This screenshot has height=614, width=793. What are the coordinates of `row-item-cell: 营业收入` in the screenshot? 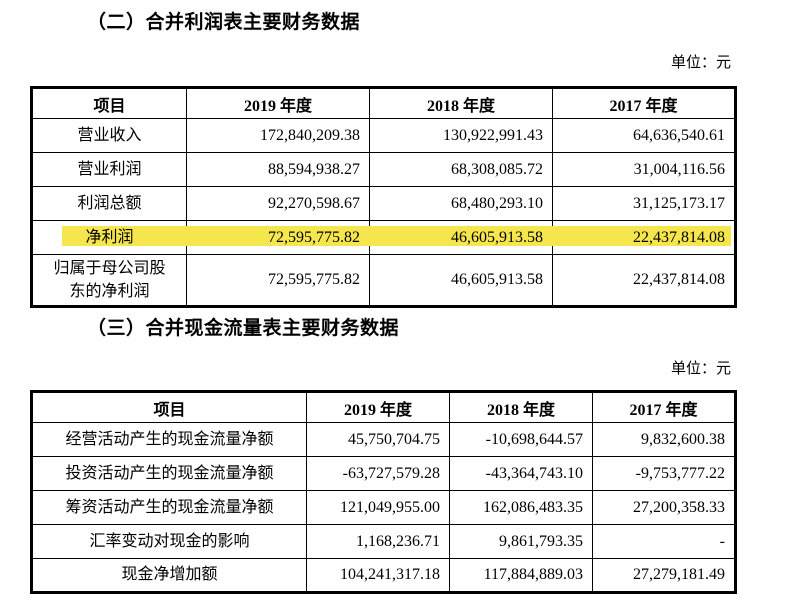 It's located at (109, 135).